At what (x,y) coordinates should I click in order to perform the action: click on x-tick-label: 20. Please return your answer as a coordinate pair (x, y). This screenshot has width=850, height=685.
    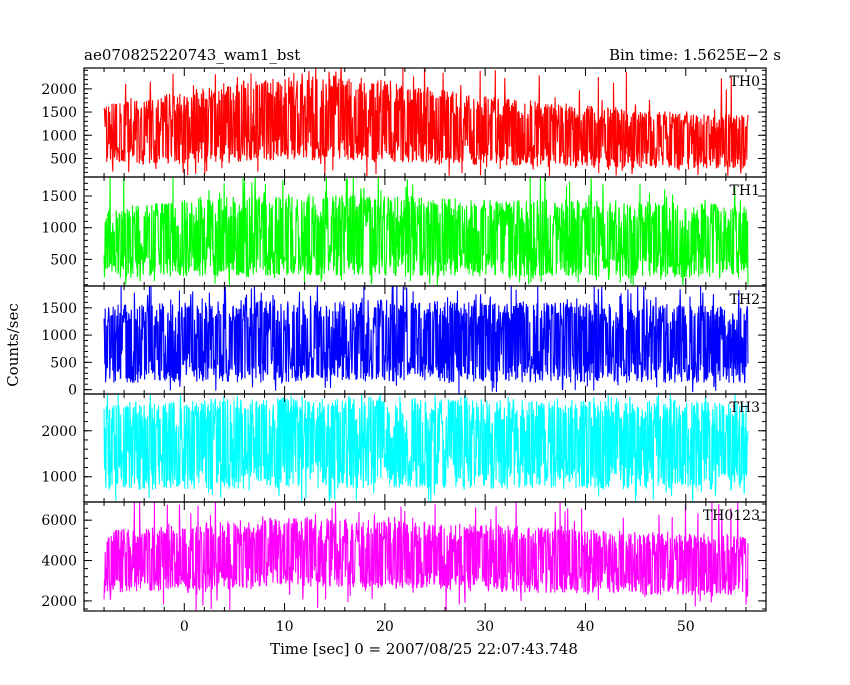
    Looking at the image, I should click on (385, 627).